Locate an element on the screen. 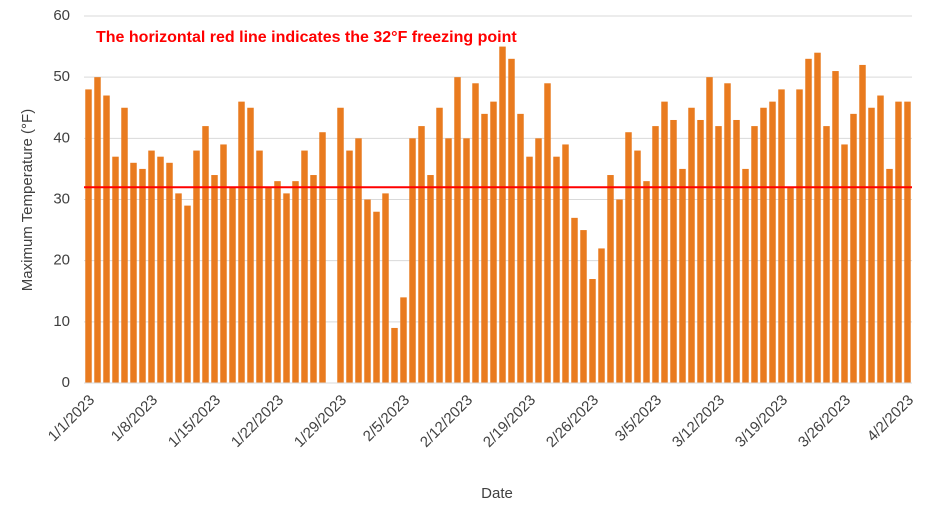 This screenshot has width=928, height=508. y-tick-label: 20 is located at coordinates (61, 260).